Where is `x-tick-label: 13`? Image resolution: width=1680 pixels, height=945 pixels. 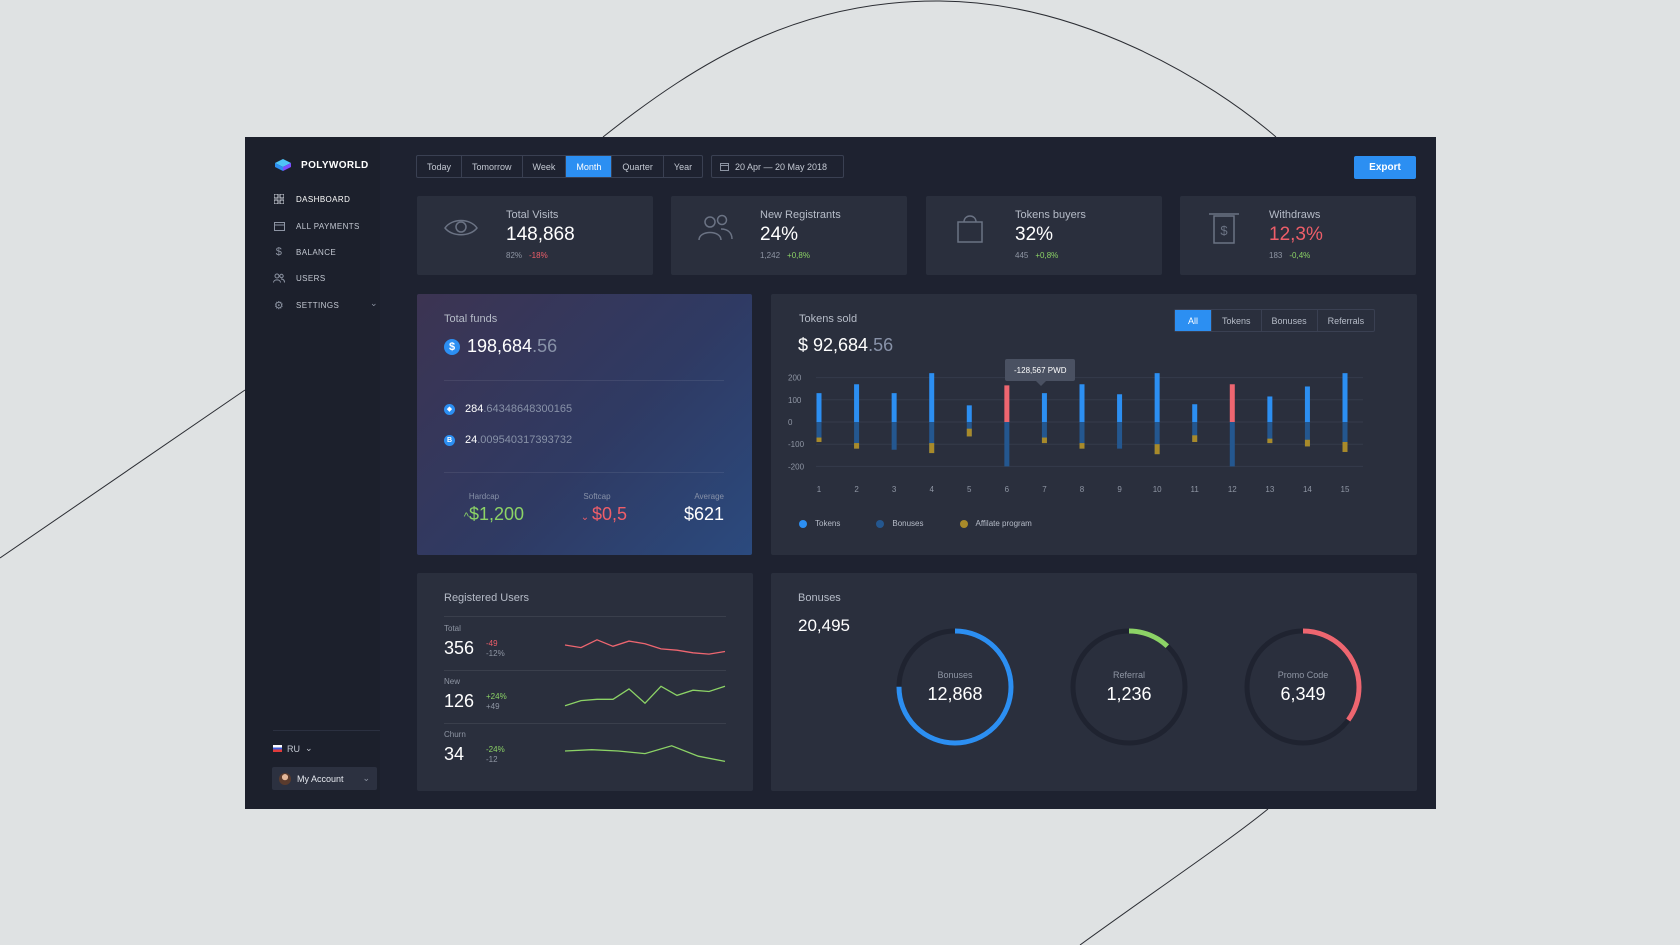
x-tick-label: 13 is located at coordinates (1269, 489).